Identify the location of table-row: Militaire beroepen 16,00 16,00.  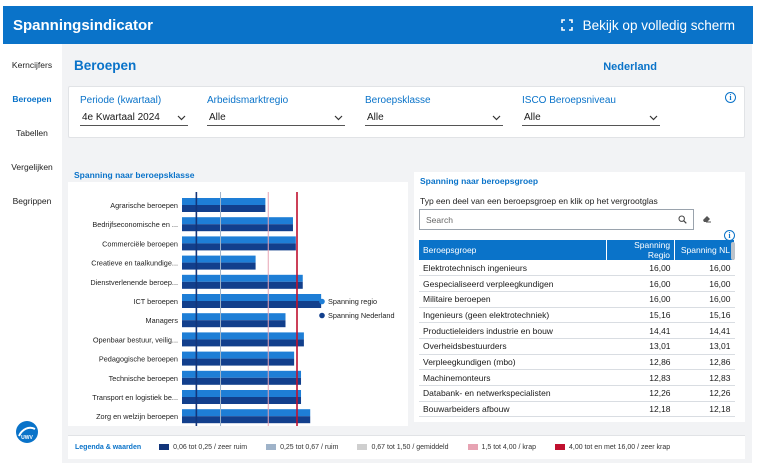
(577, 299).